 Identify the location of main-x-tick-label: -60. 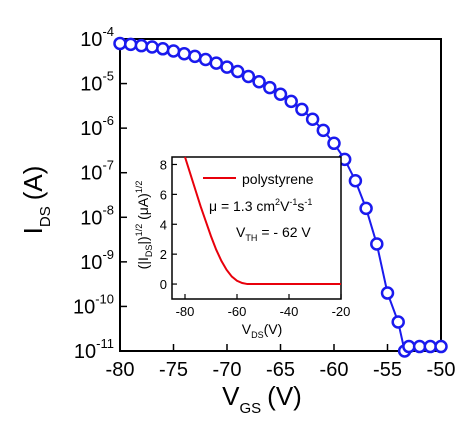
(334, 370).